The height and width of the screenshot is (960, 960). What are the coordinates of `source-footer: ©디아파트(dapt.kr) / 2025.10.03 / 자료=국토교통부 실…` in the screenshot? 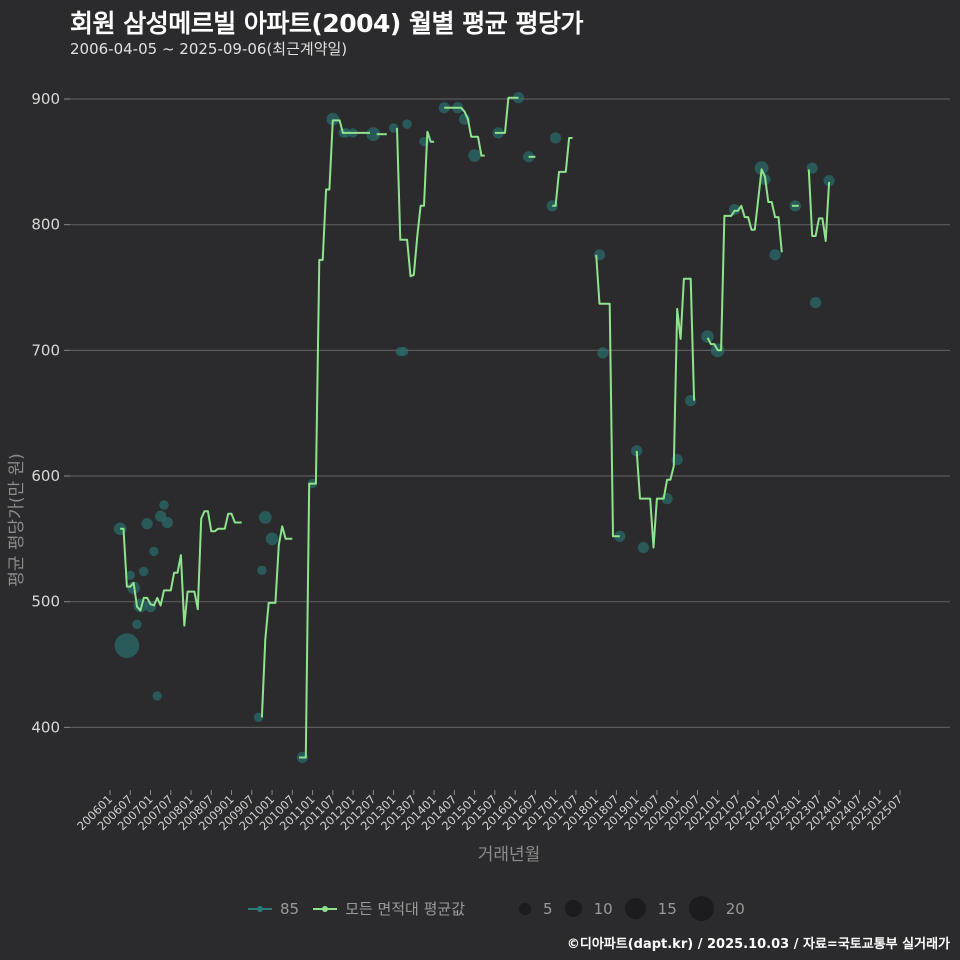 It's located at (758, 944).